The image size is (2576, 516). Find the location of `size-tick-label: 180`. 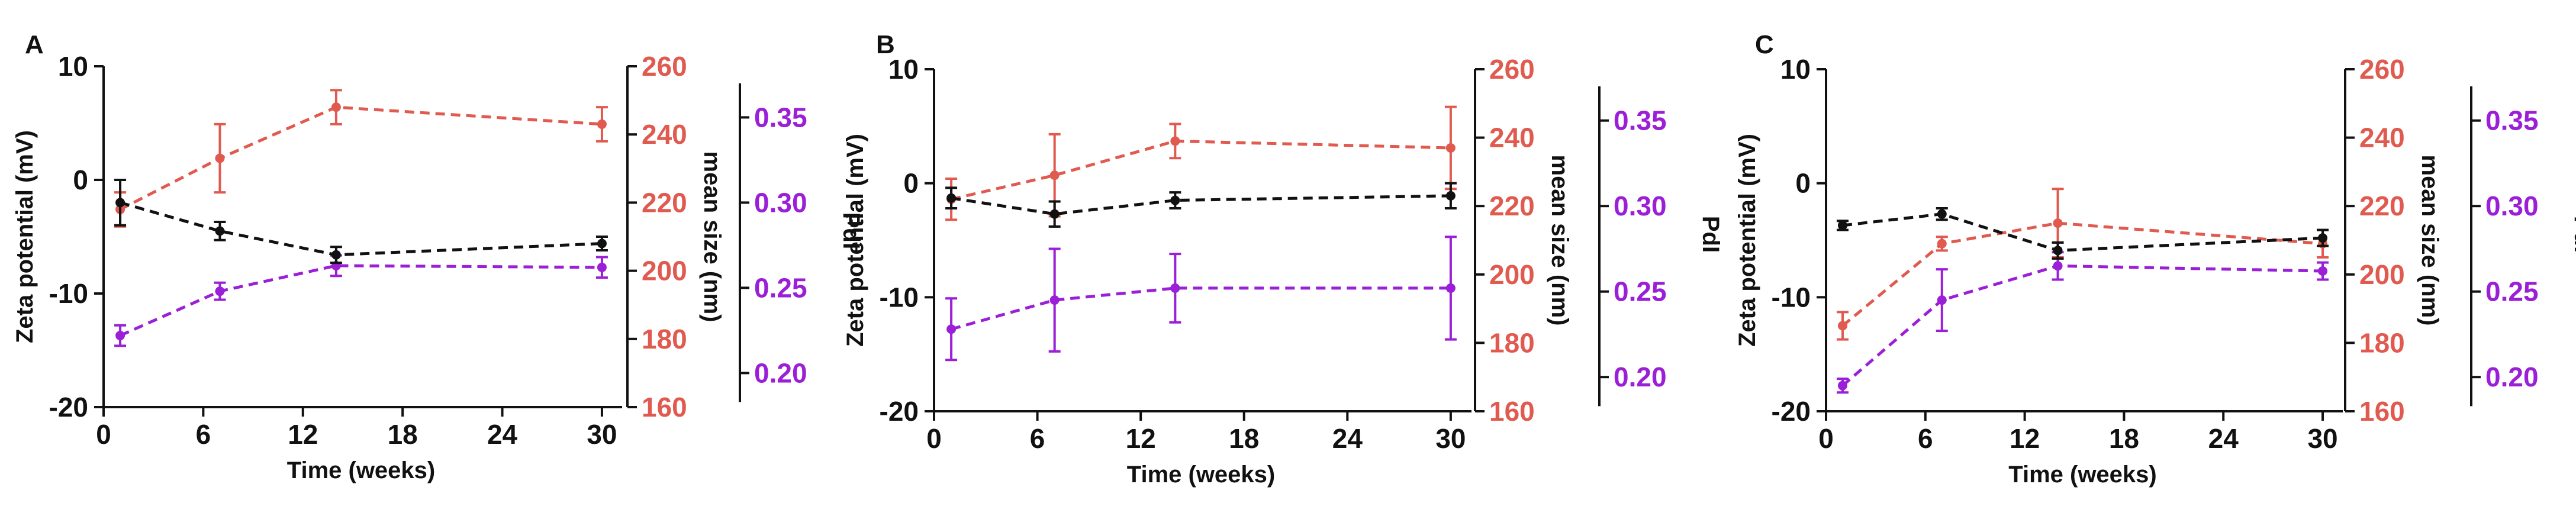

size-tick-label: 180 is located at coordinates (1512, 342).